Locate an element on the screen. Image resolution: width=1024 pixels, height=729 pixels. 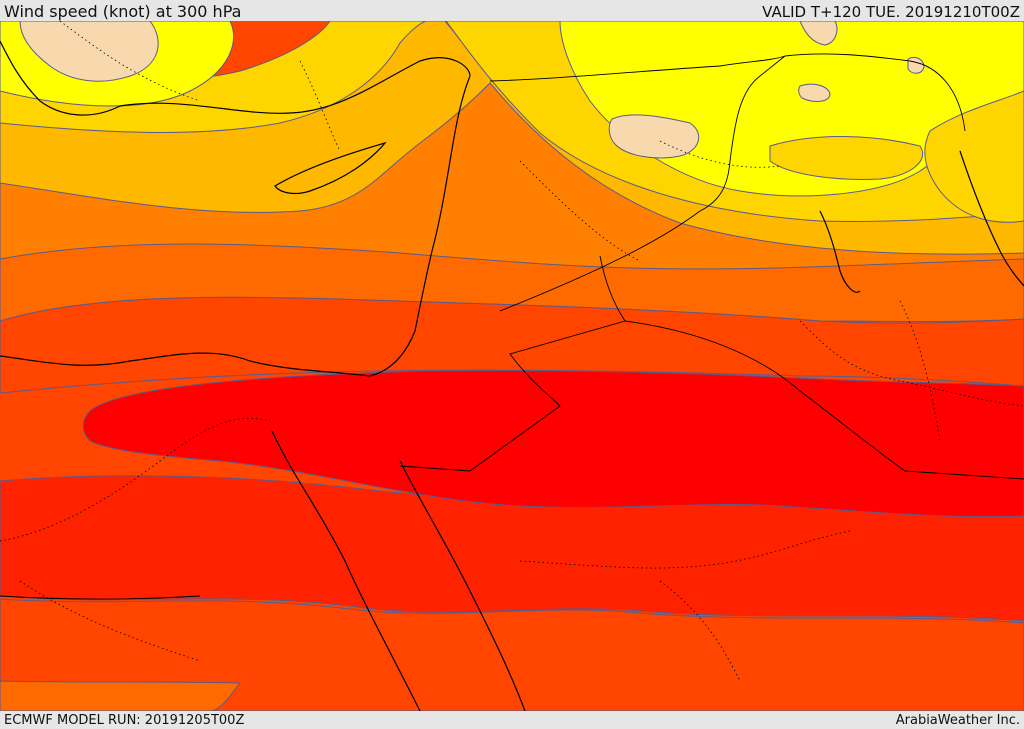
border-syria is located at coordinates (637, 183).